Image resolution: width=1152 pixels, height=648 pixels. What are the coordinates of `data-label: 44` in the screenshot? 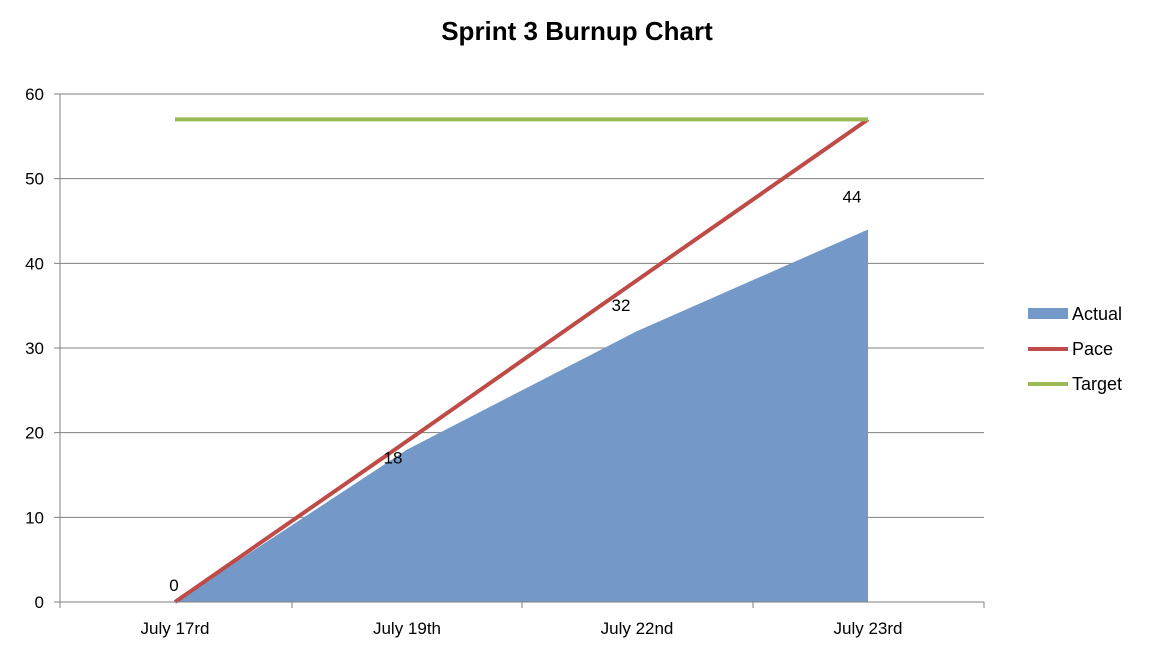 It's located at (852, 196).